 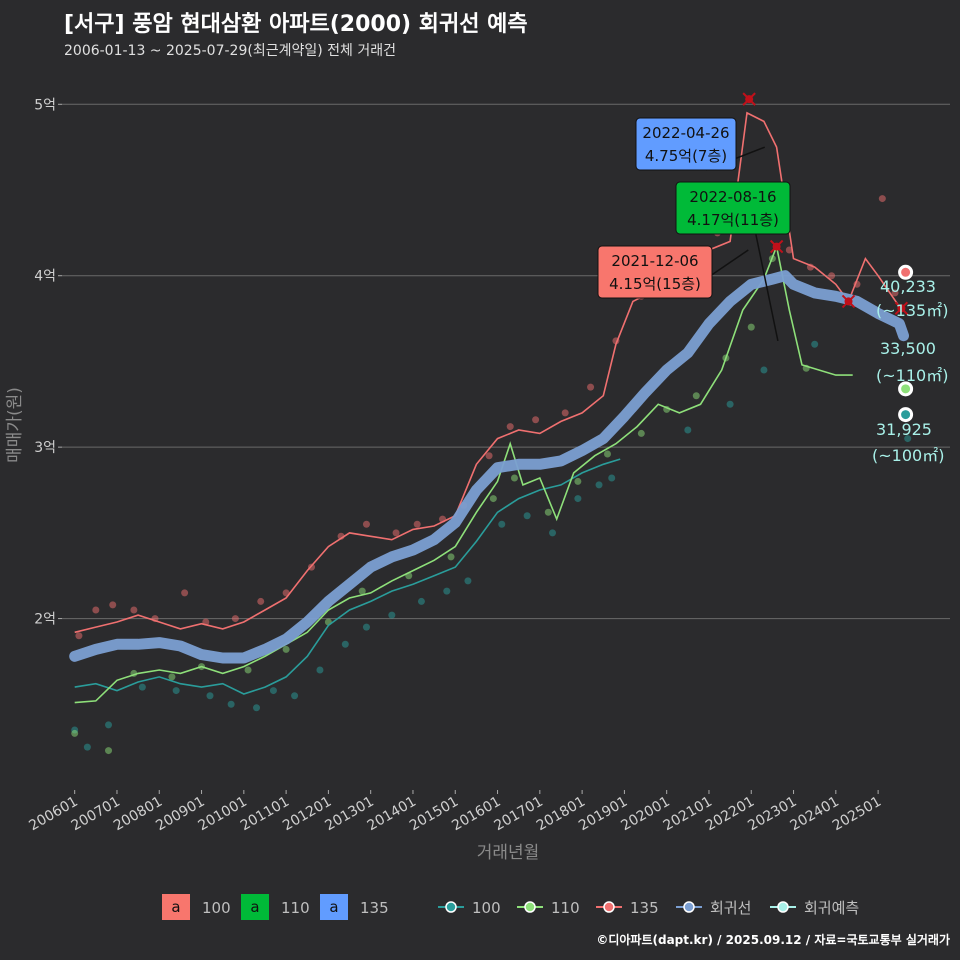 What do you see at coordinates (733, 220) in the screenshot?
I see `annotation-price: 4.17억(11층)` at bounding box center [733, 220].